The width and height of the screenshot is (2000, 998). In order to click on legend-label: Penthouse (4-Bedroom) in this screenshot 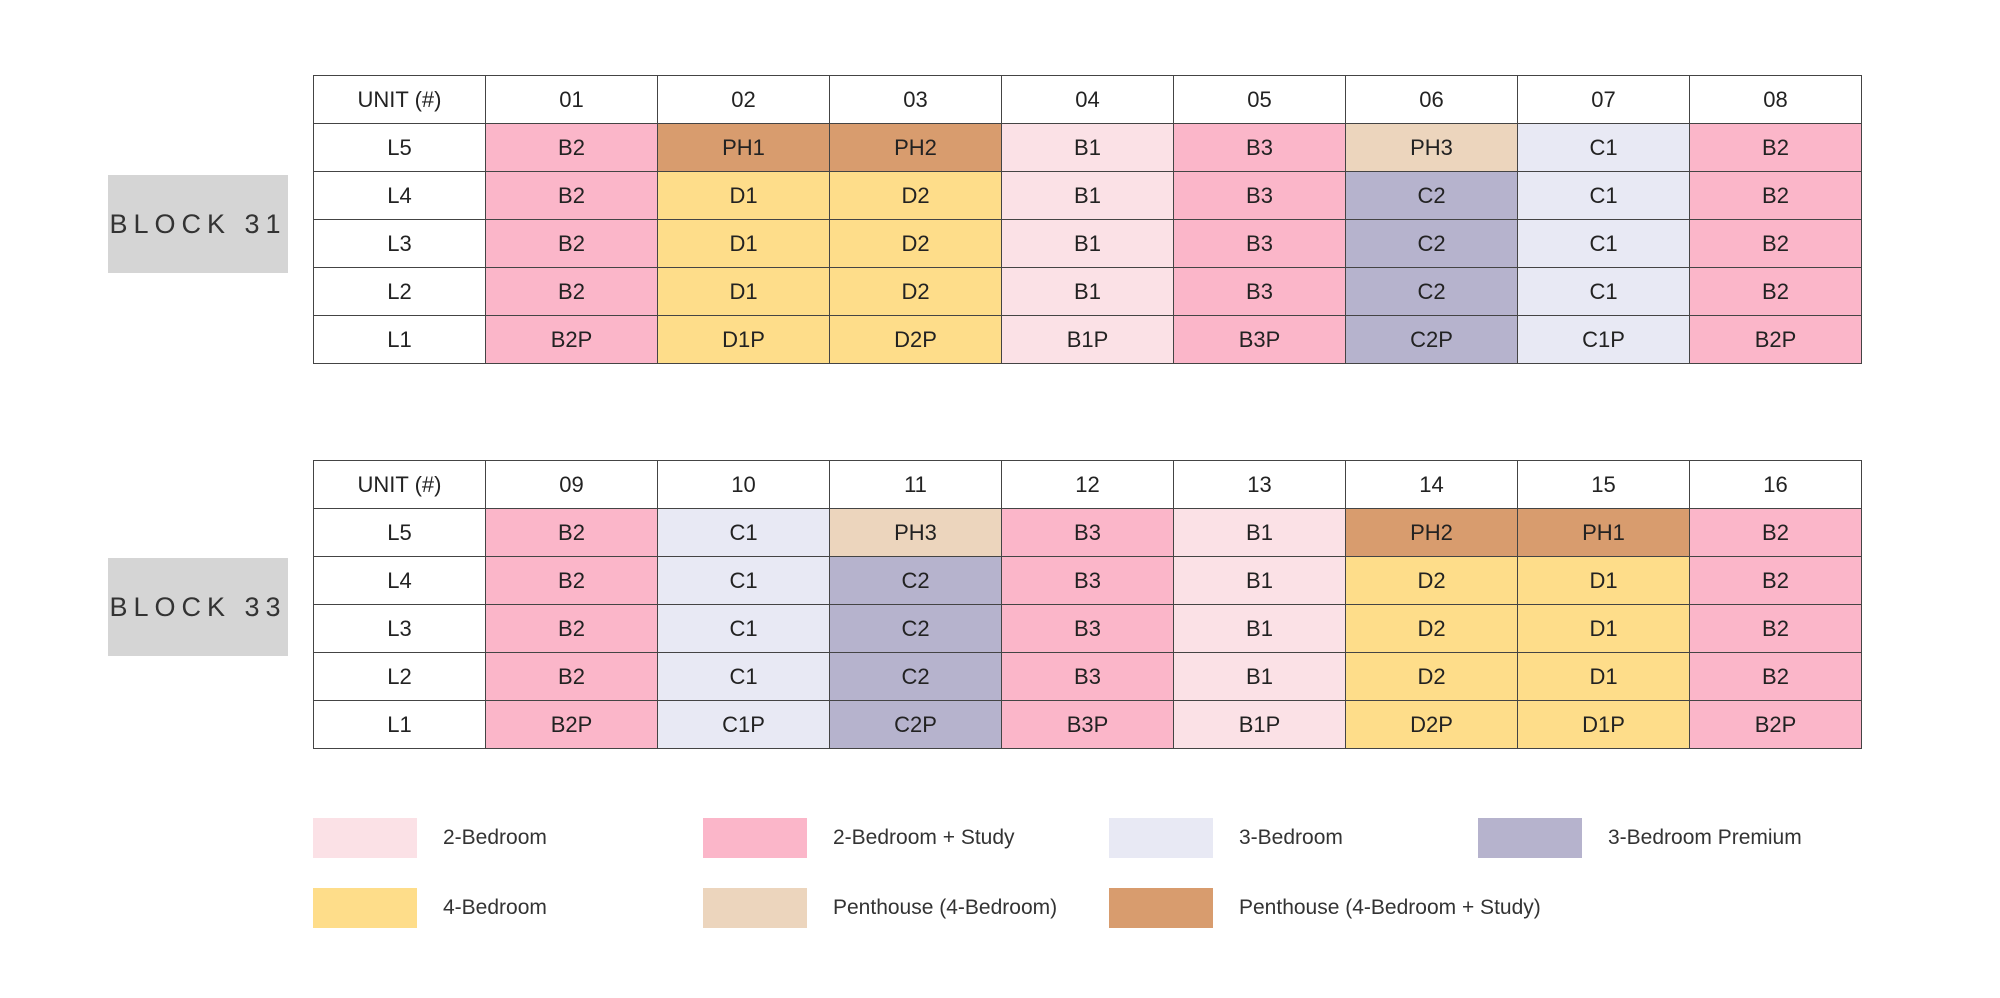, I will do `click(945, 907)`.